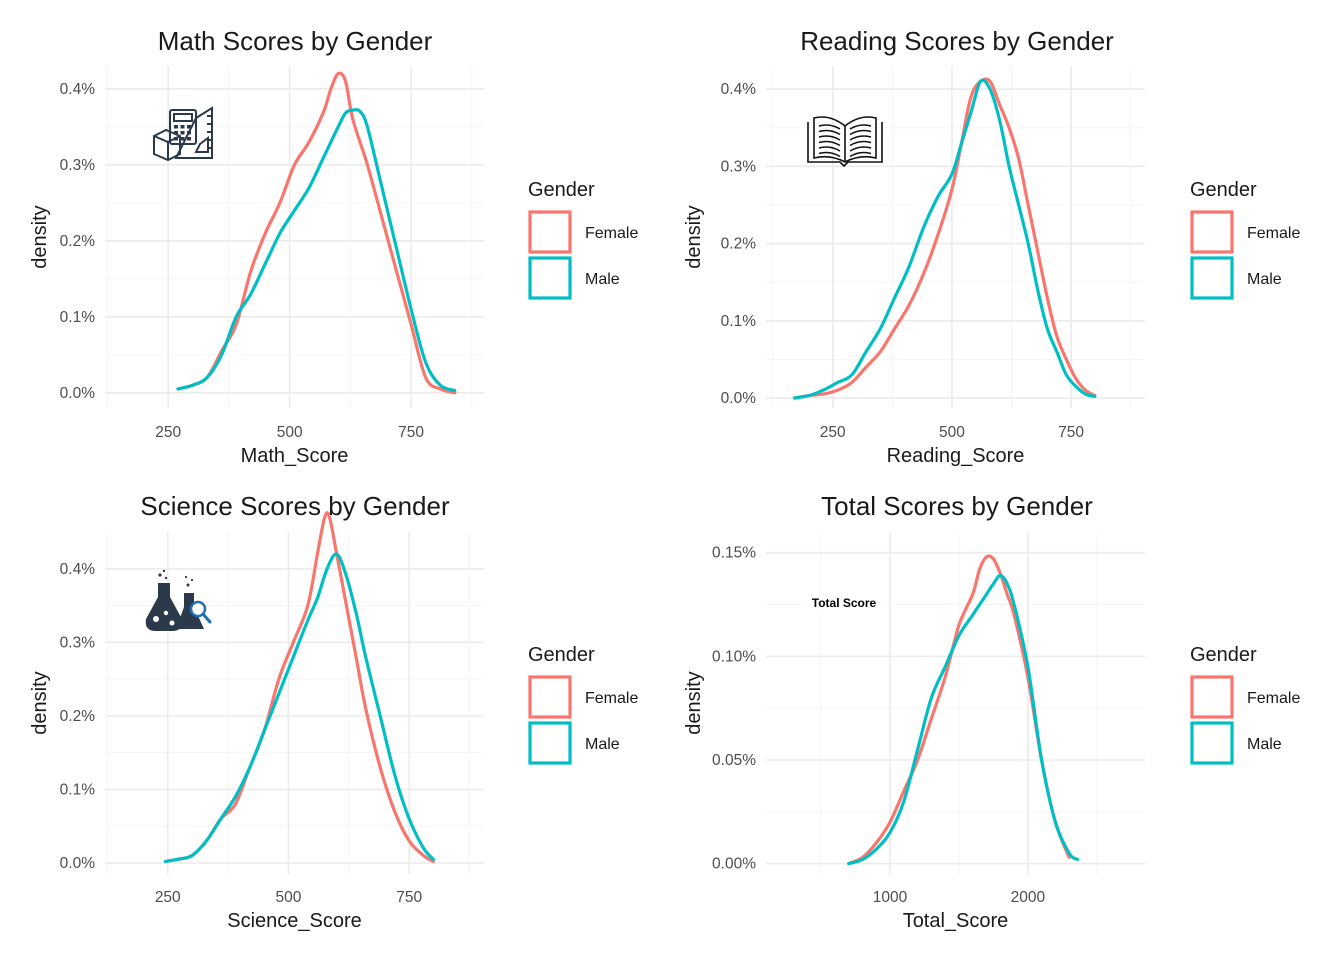 The height and width of the screenshot is (960, 1344). Describe the element at coordinates (734, 760) in the screenshot. I see `y-tick-label: 0.05%` at that location.